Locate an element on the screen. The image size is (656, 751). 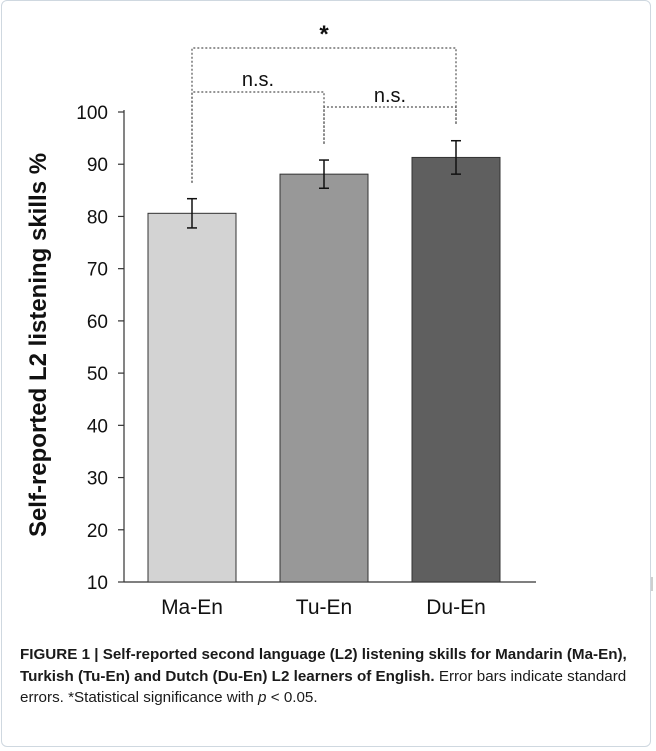
y-tick-label: 90 is located at coordinates (97, 165).